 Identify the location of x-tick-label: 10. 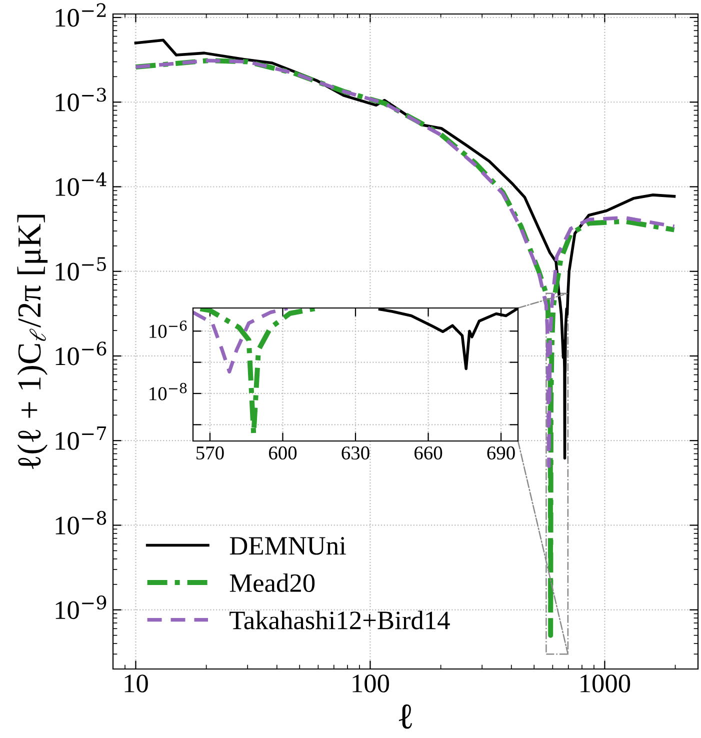
(136, 683).